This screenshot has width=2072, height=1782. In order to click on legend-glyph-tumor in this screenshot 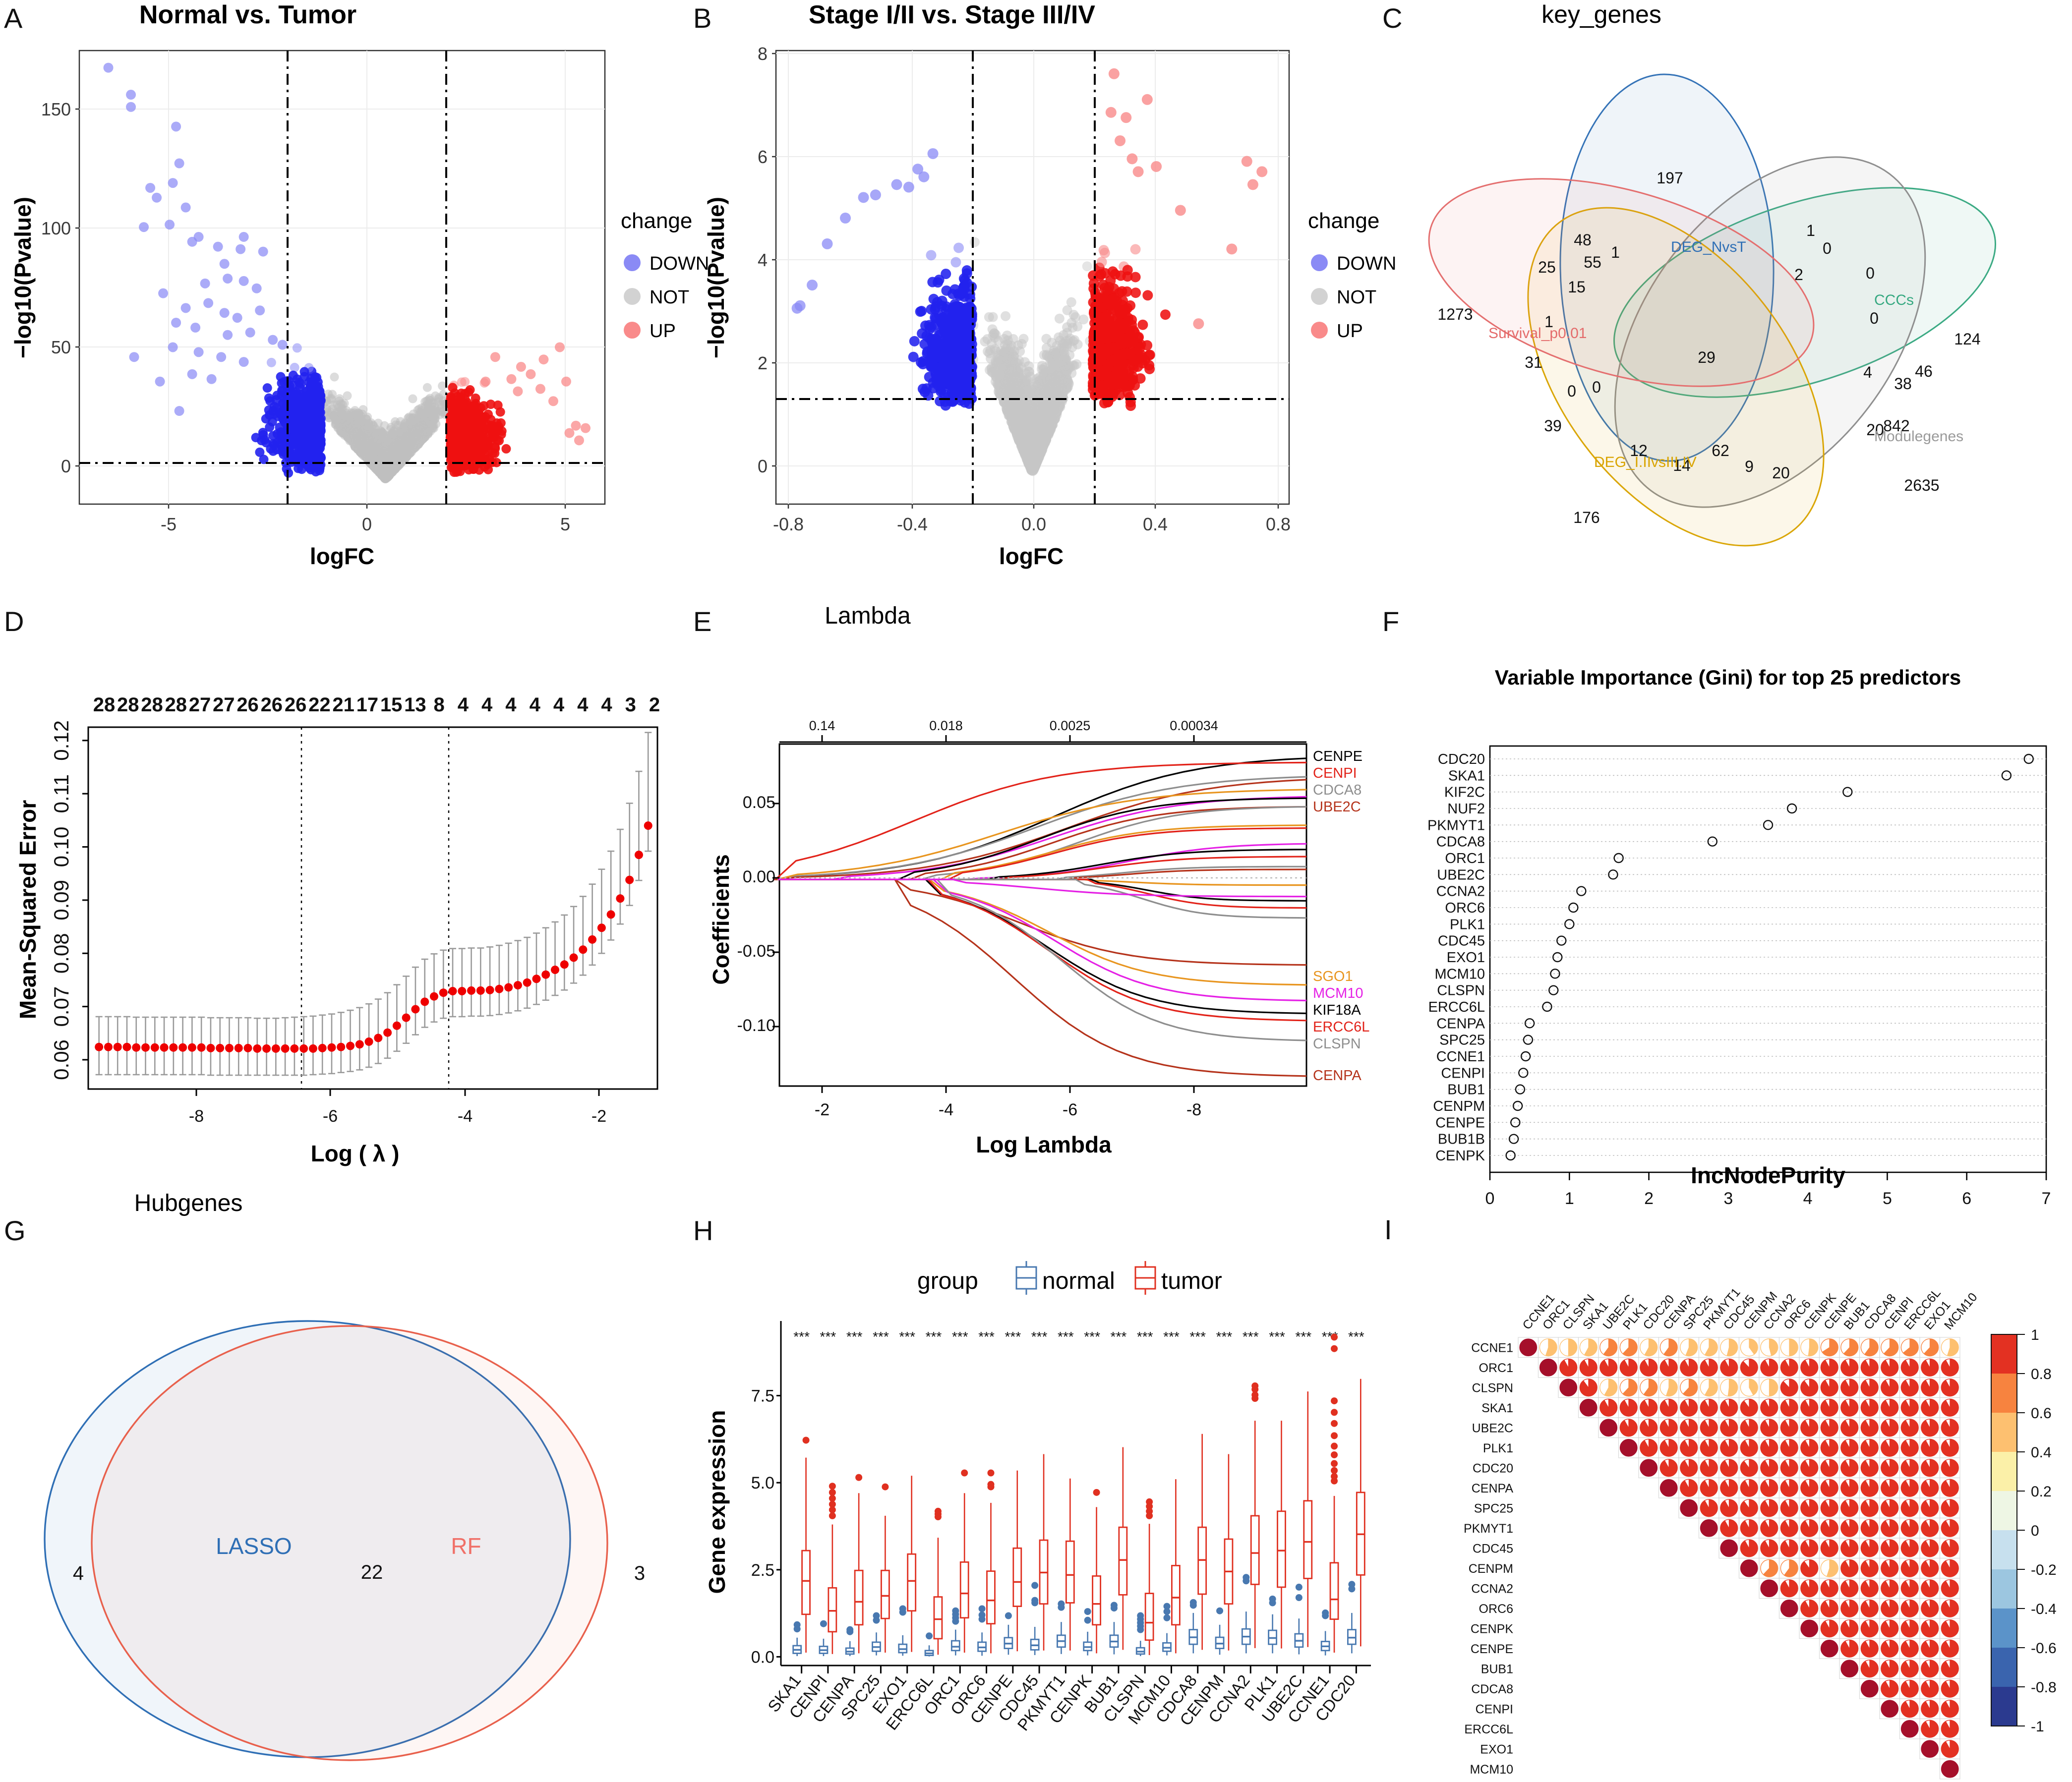, I will do `click(1145, 1278)`.